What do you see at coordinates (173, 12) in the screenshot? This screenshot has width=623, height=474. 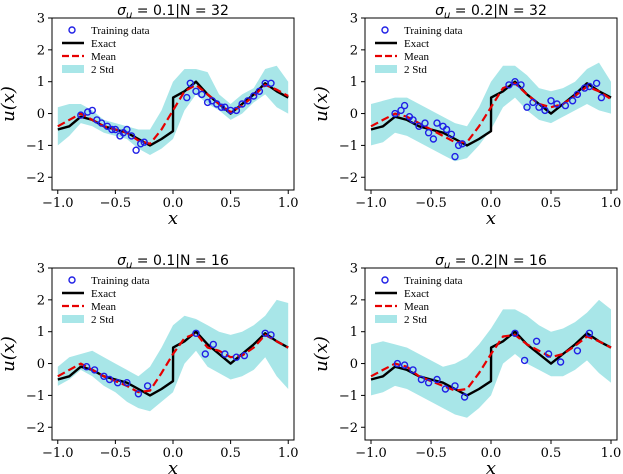 I see `chart-title: σu = 0.1|N = 32` at bounding box center [173, 12].